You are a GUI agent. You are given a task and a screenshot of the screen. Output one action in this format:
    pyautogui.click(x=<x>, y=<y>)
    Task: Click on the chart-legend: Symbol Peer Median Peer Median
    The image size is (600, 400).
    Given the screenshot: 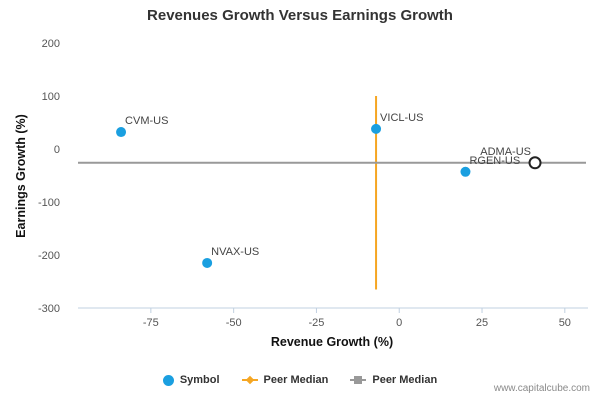 What is the action you would take?
    pyautogui.click(x=300, y=380)
    